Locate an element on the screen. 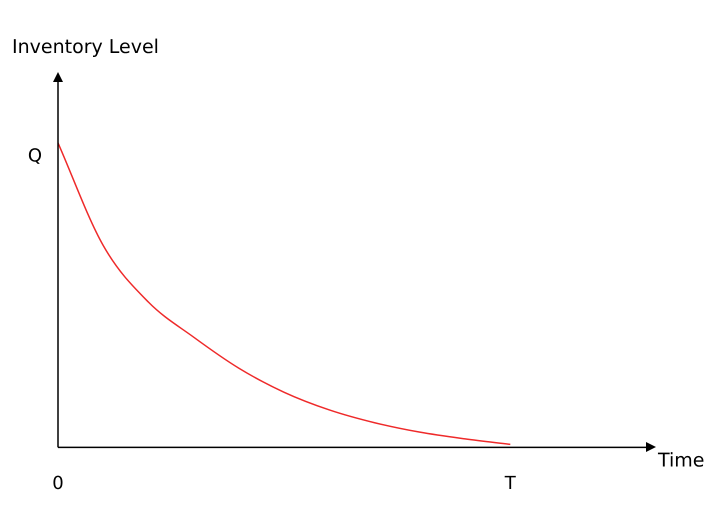 Image resolution: width=726 pixels, height=529 pixels. x-tick-label: T is located at coordinates (510, 483).